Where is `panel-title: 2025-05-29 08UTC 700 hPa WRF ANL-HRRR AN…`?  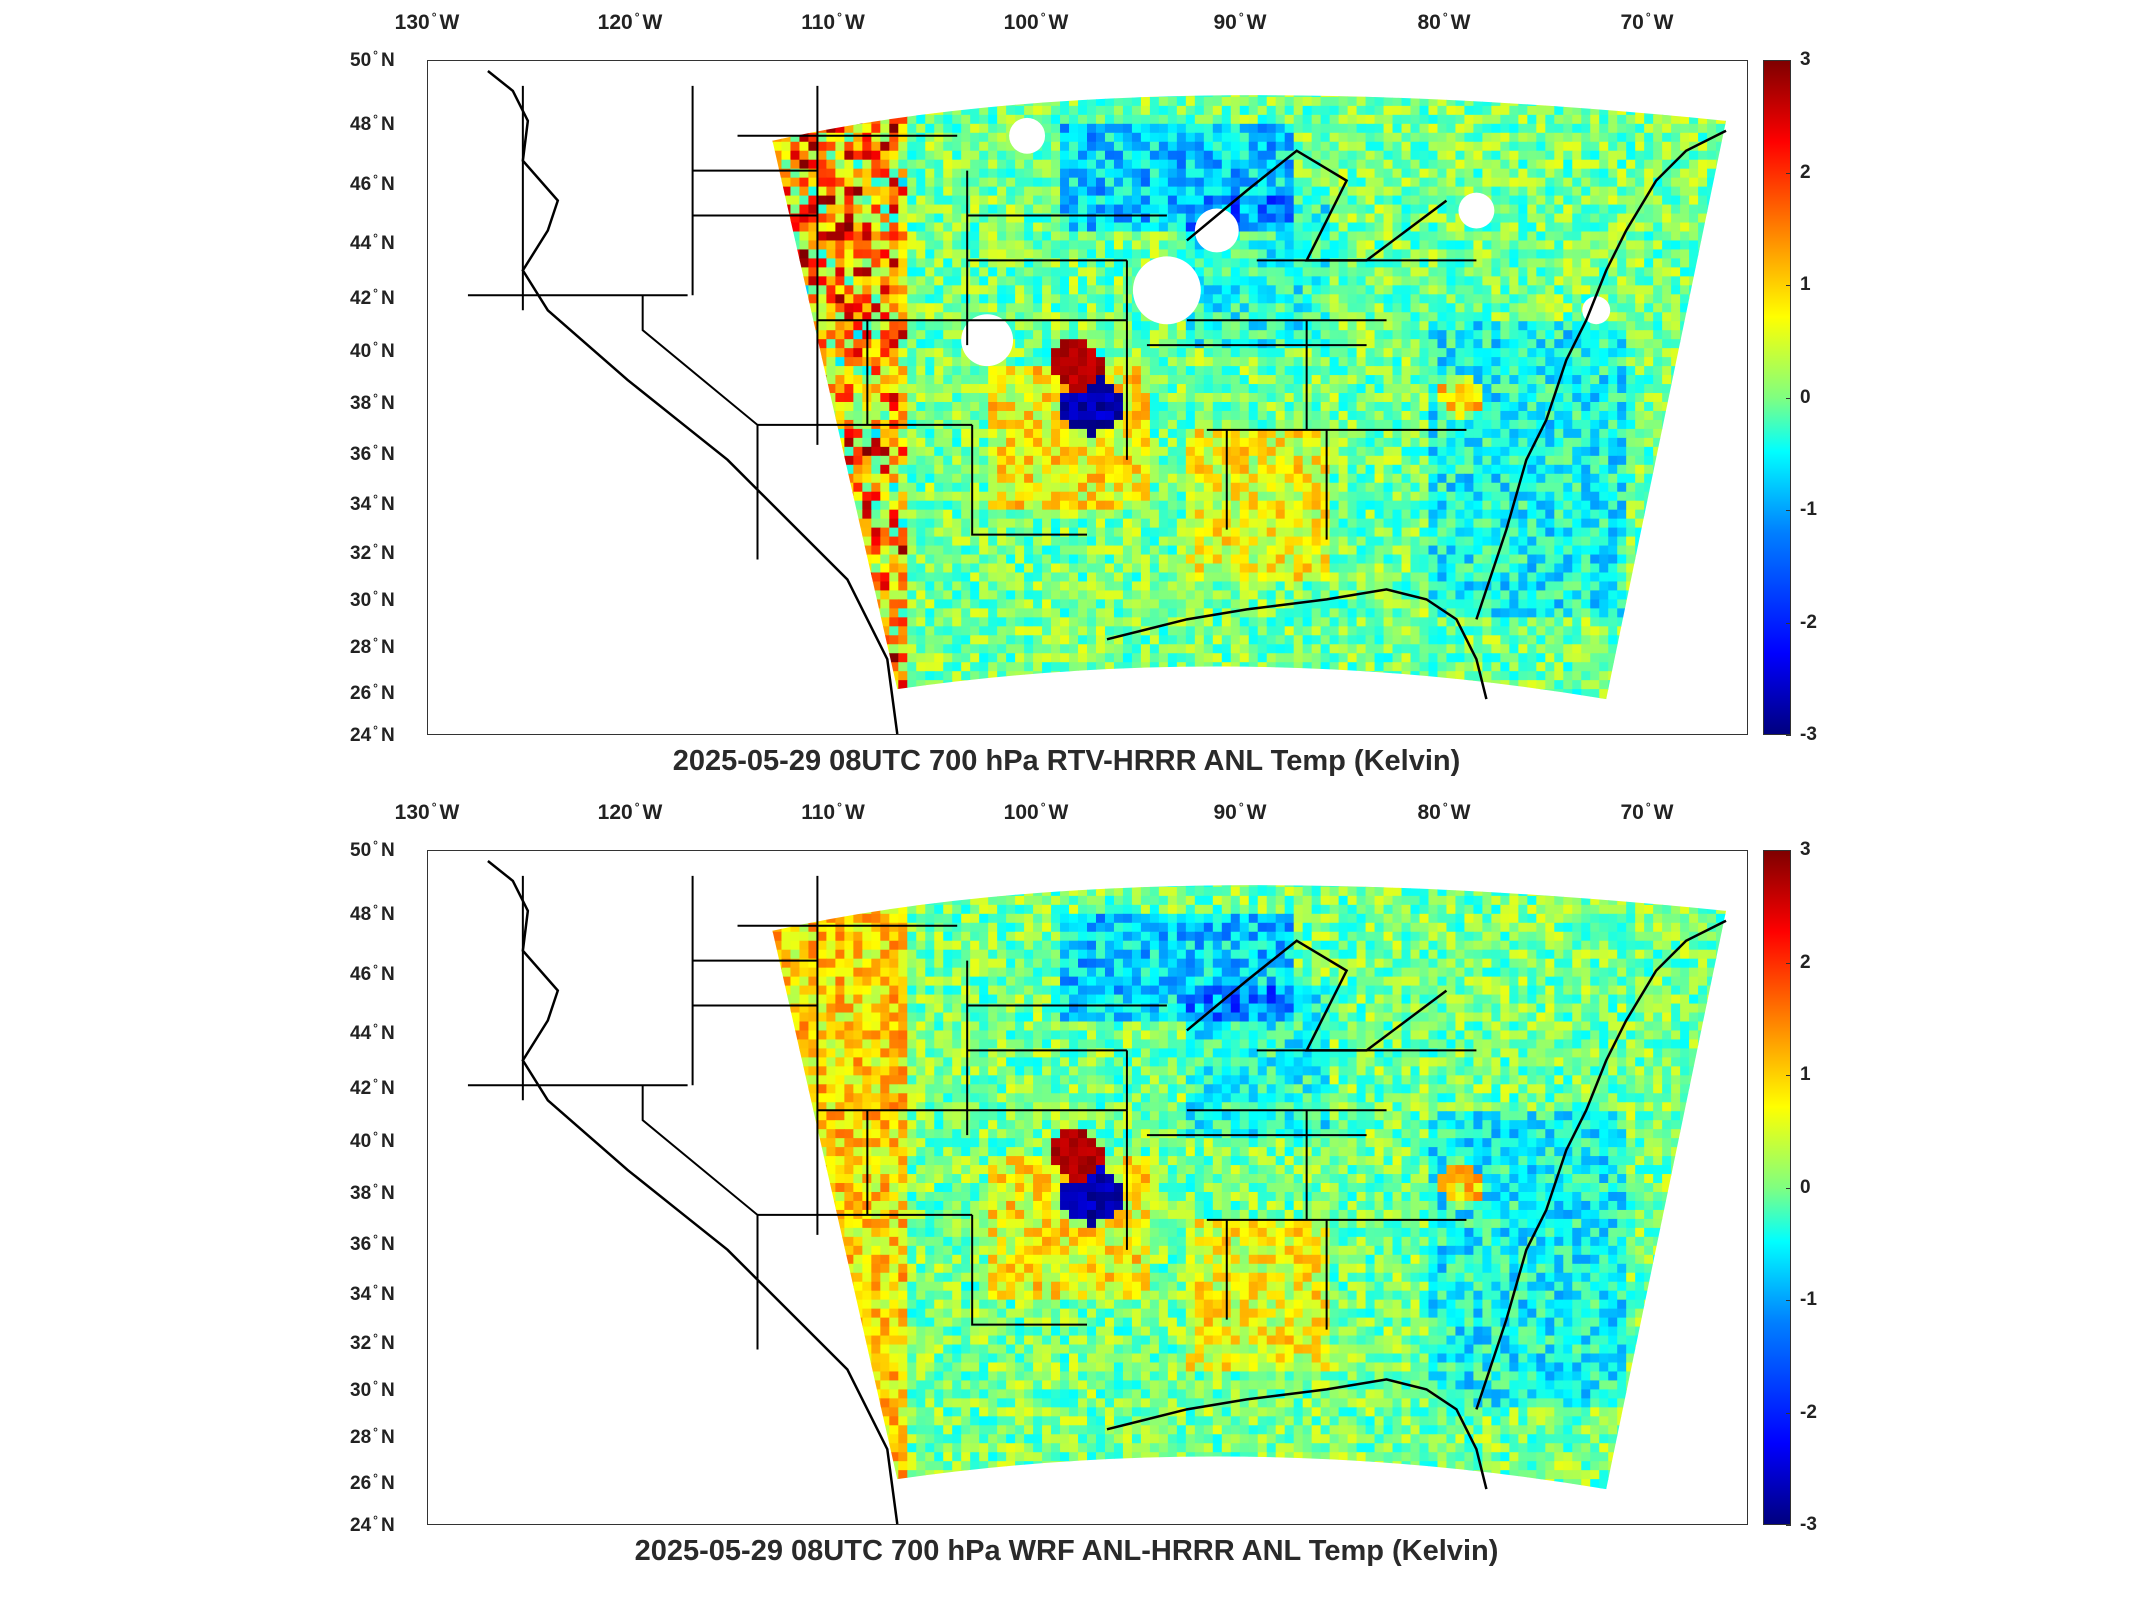 panel-title: 2025-05-29 08UTC 700 hPa WRF ANL-HRRR AN… is located at coordinates (1066, 1551).